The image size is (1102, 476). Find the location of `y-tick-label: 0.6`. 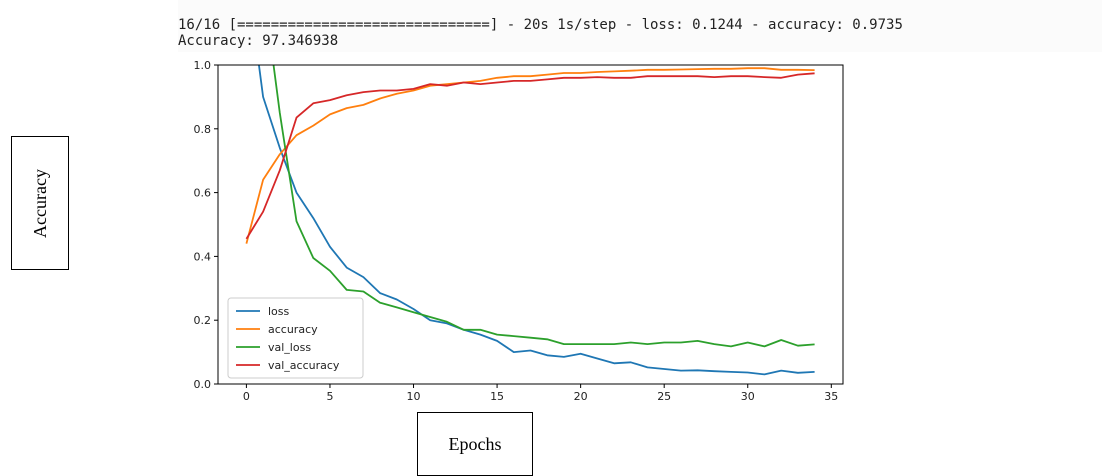

y-tick-label: 0.6 is located at coordinates (203, 193).